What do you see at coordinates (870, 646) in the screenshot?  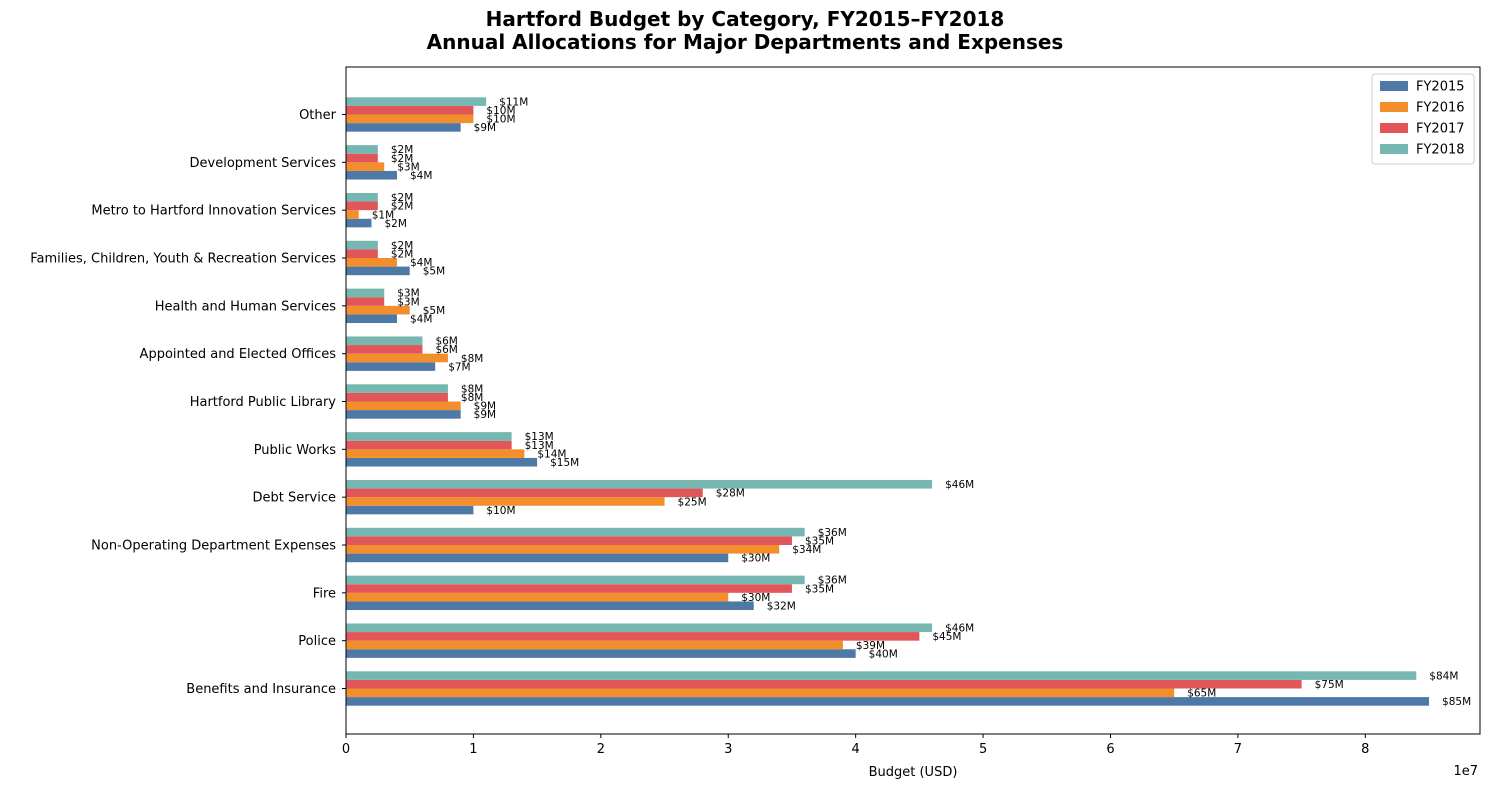 I see `data-label-fy2016-1: $39M` at bounding box center [870, 646].